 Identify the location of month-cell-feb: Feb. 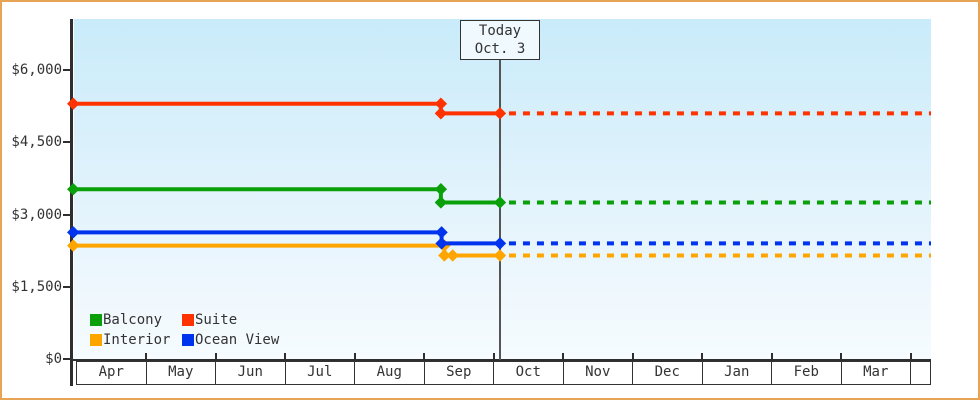
(807, 373).